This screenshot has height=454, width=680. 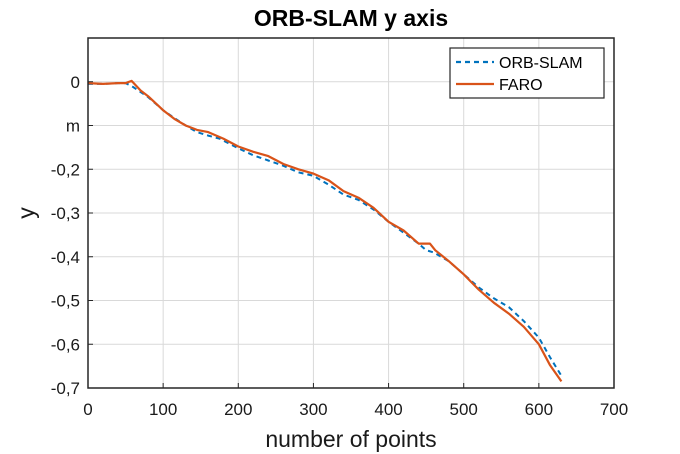 What do you see at coordinates (238, 409) in the screenshot?
I see `x-tick-label: 200` at bounding box center [238, 409].